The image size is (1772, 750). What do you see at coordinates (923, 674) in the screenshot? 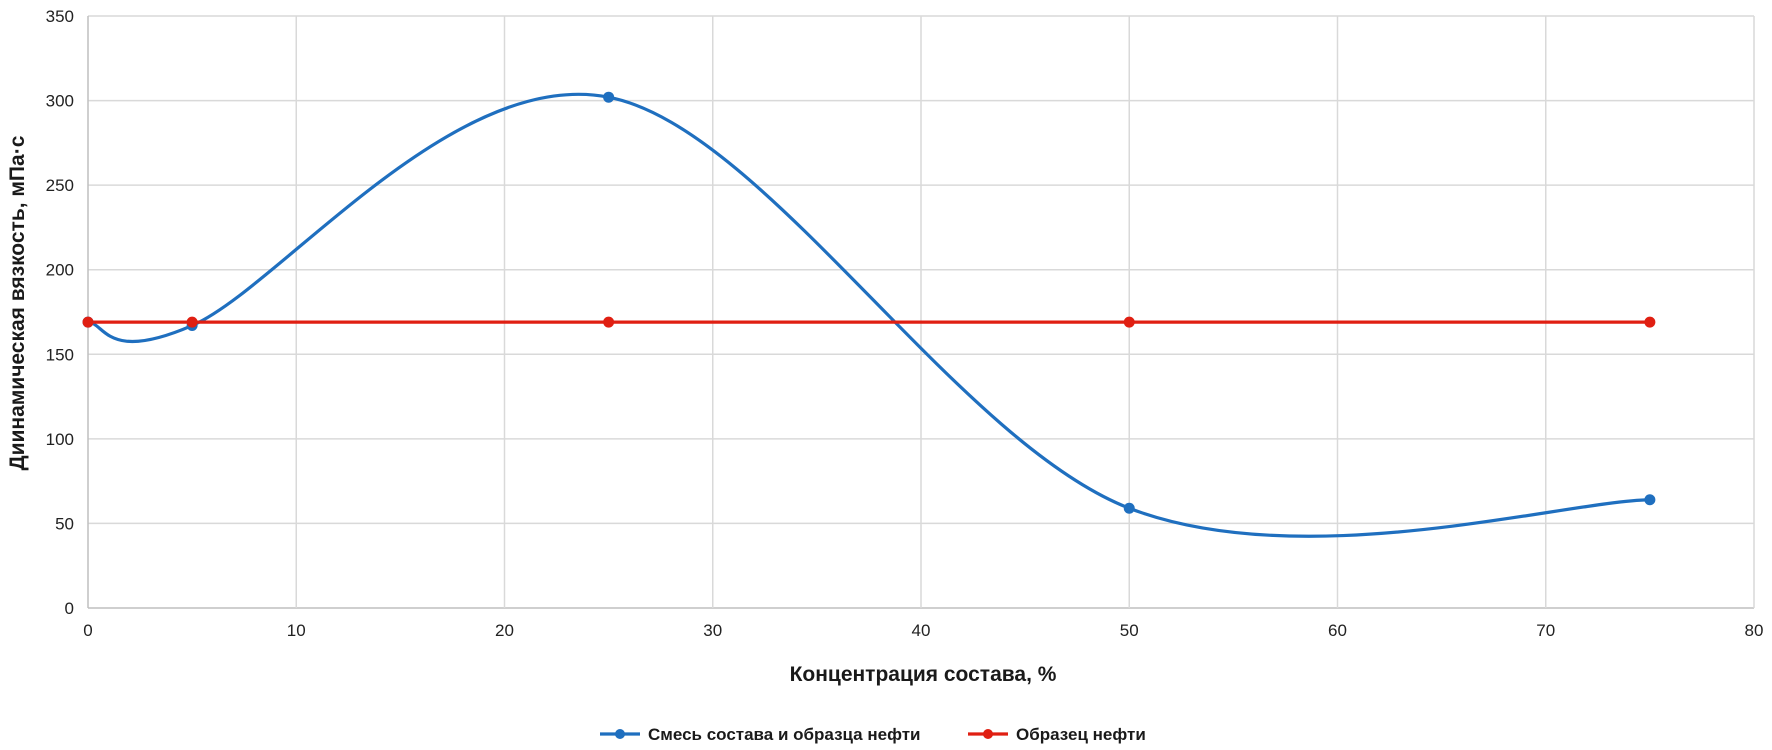
I see `x-axis-title: Концентрация состава, %` at bounding box center [923, 674].